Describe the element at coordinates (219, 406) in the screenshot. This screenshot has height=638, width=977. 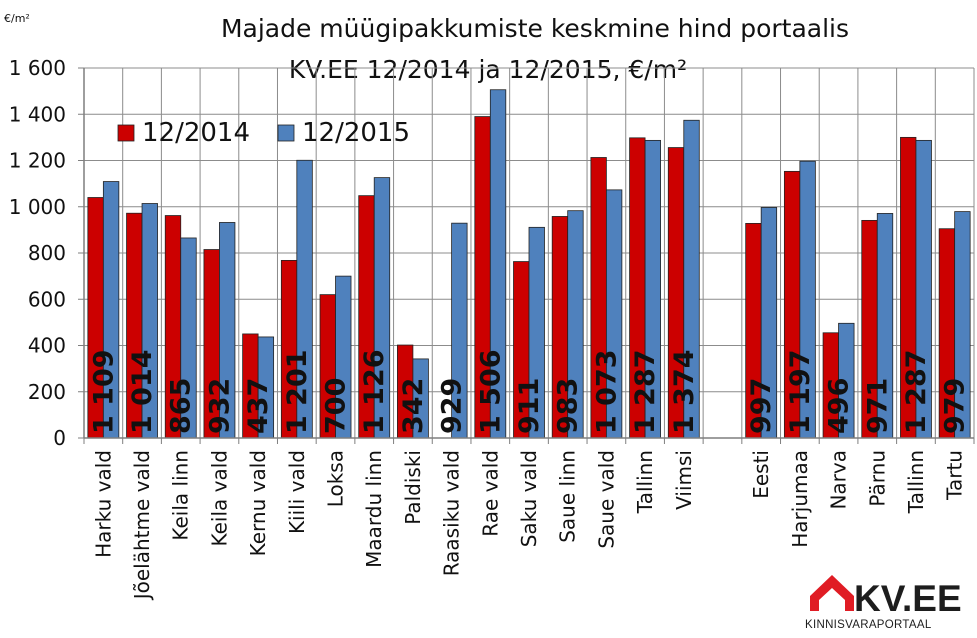
I see `data-label: 932` at that location.